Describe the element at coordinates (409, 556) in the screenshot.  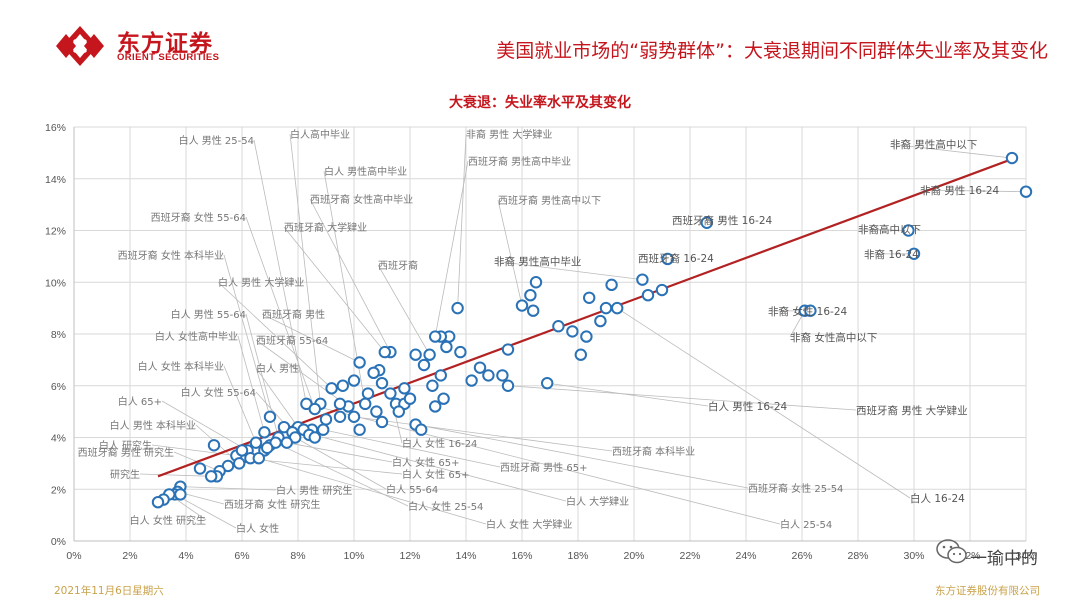
I see `x-tick-label: 12%` at that location.